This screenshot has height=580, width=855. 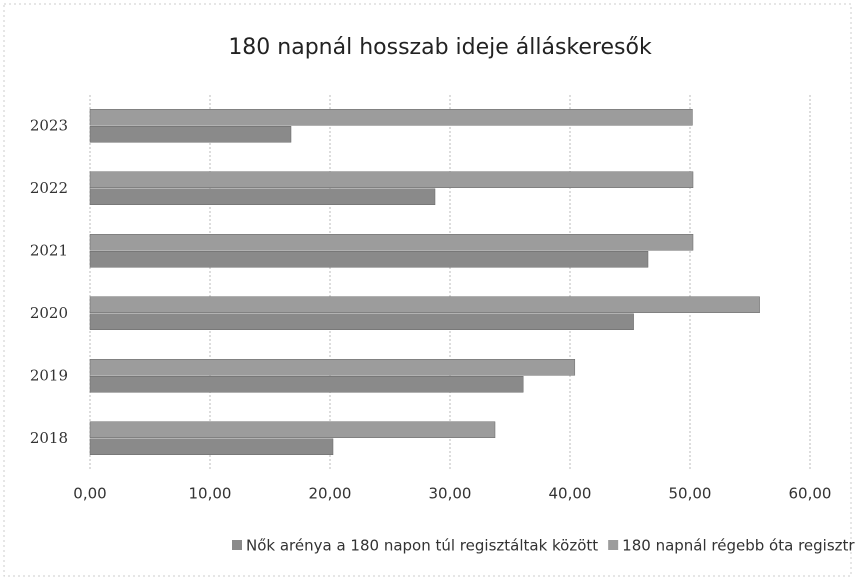 I want to click on chart-title: 180 napnál hosszab ideje álláskeresők, so click(x=440, y=47).